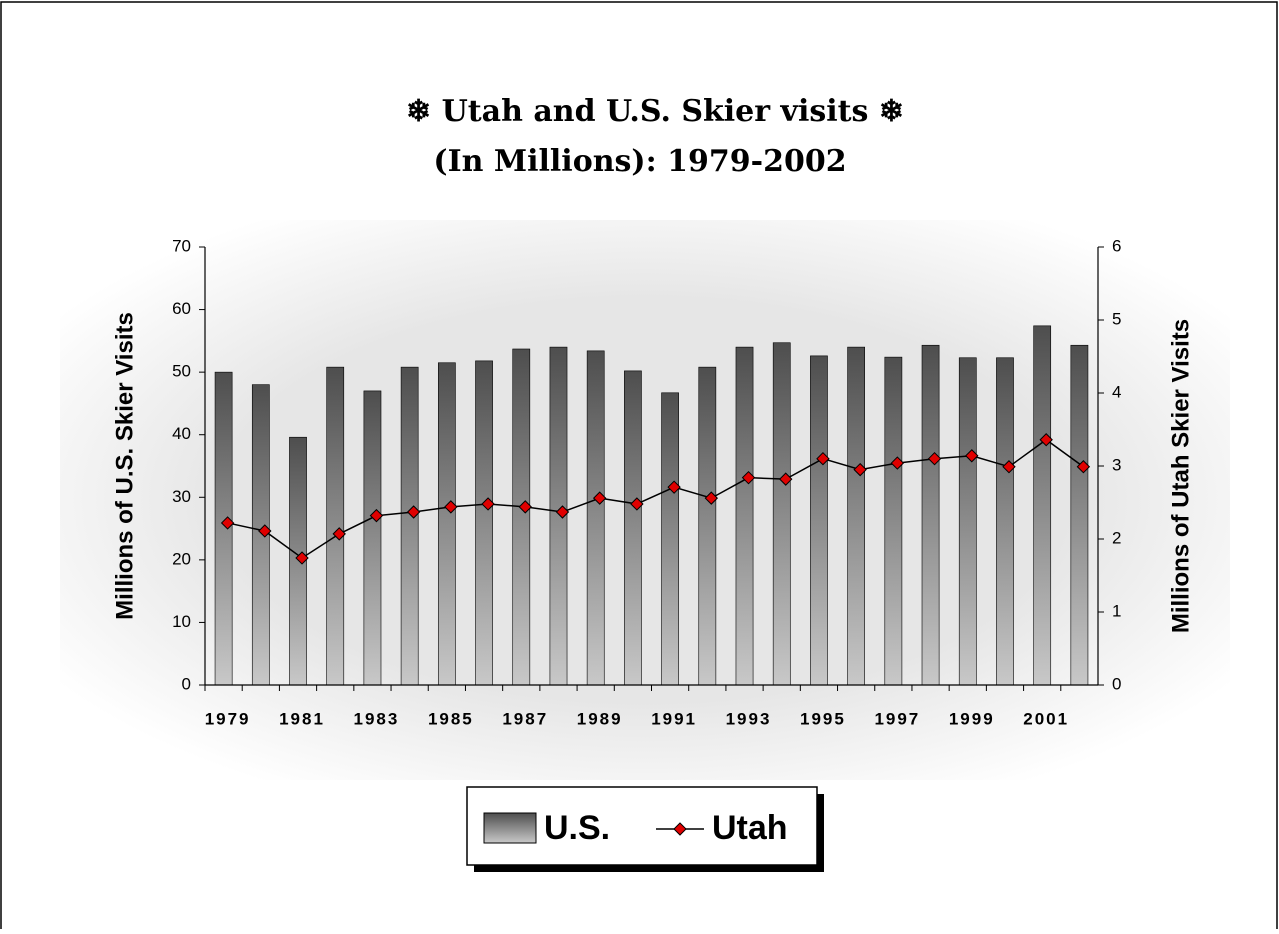  I want to click on y2-axis-label: Millions of Utah Skier Visits, so click(1180, 476).